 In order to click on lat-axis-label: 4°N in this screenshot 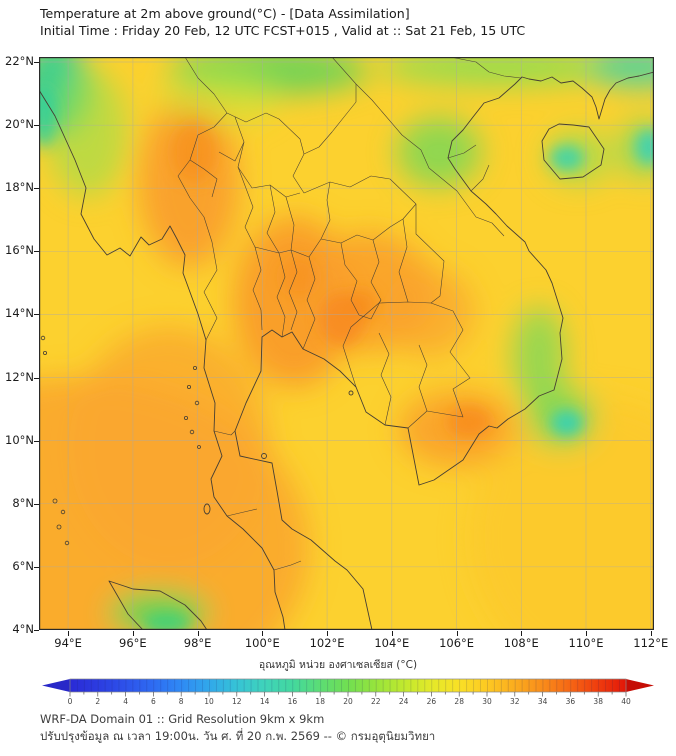, I will do `click(23, 629)`.